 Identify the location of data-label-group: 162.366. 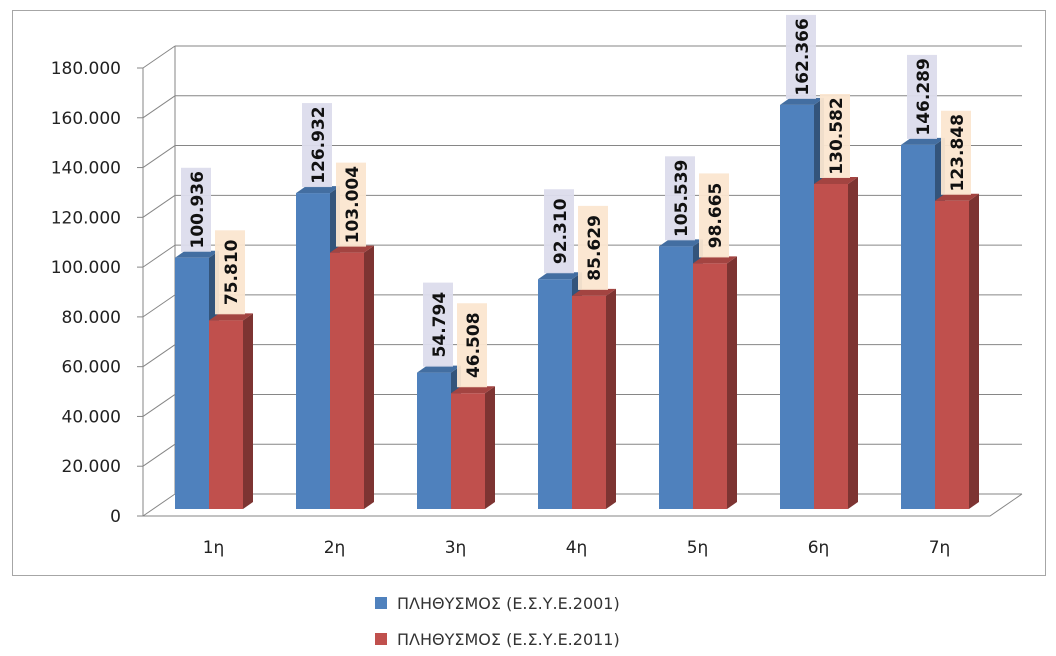
(801, 56).